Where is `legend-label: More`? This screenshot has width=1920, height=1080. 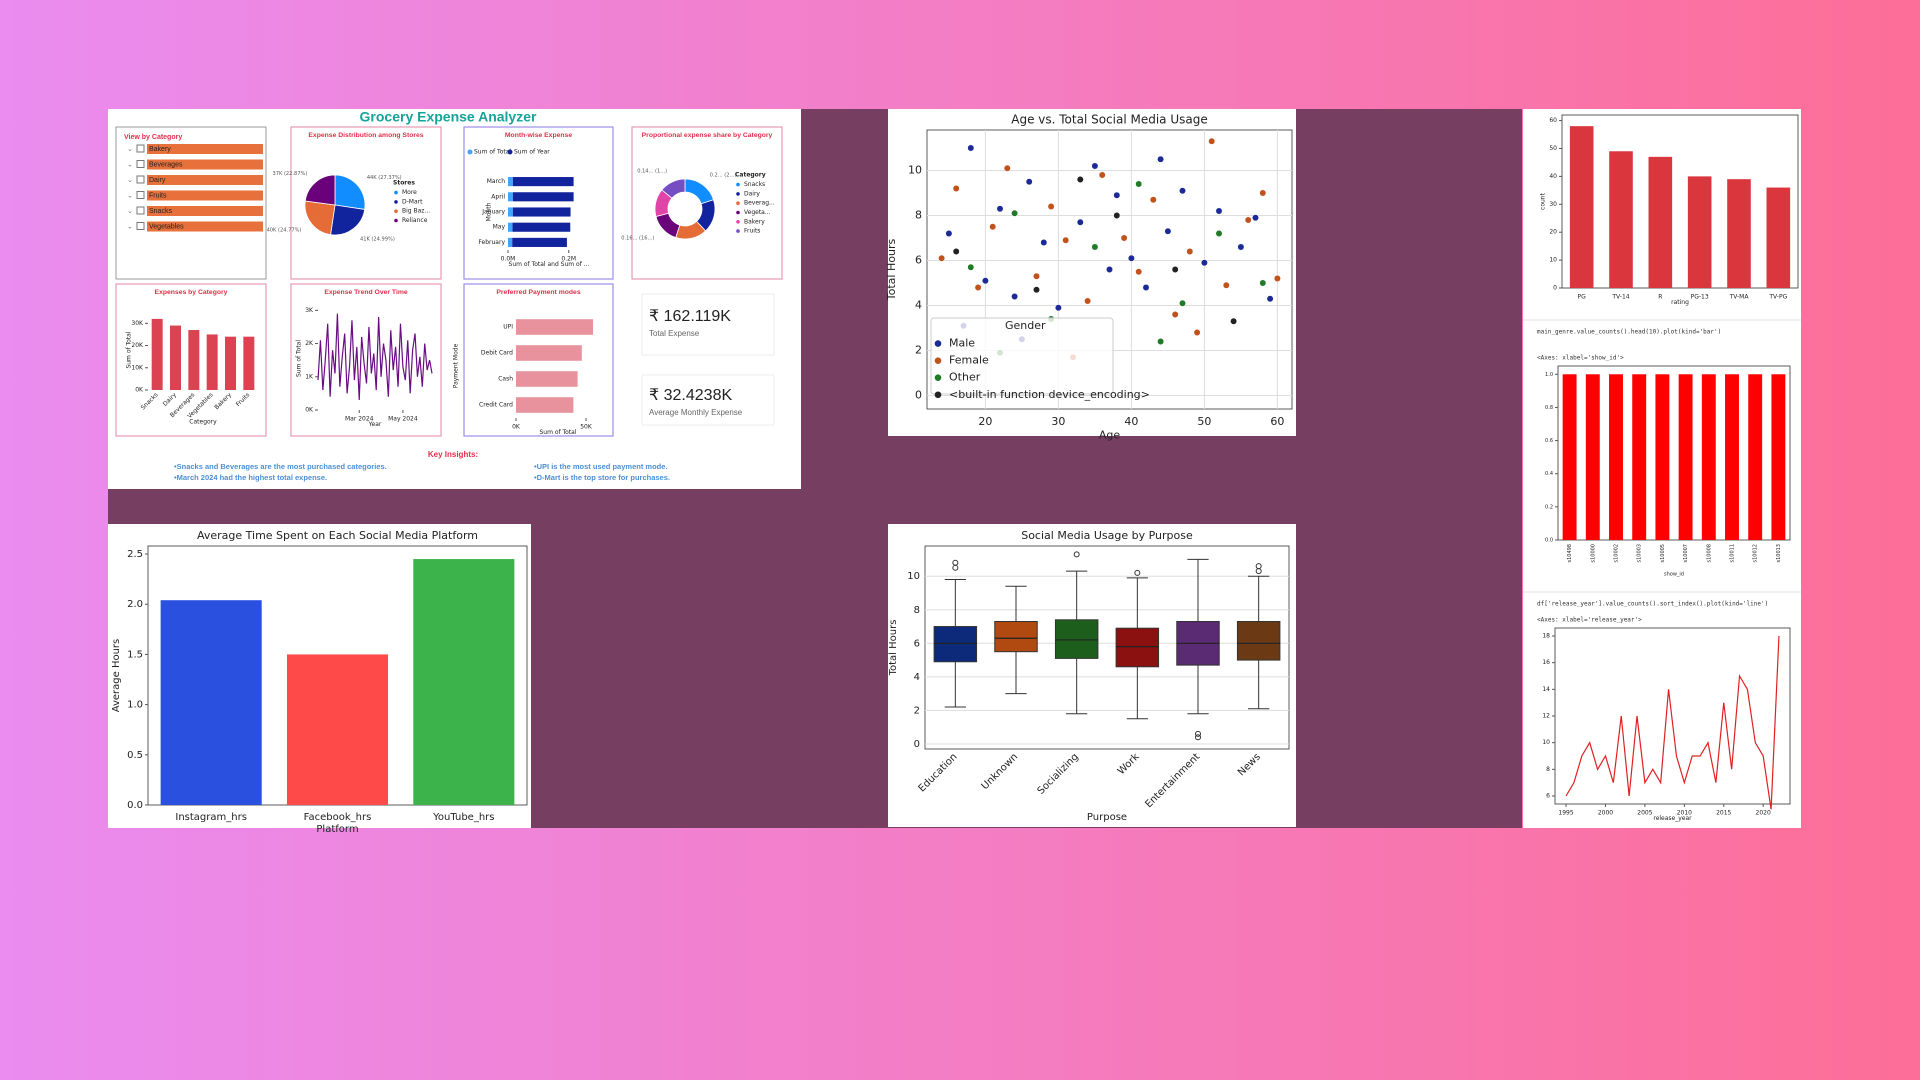 legend-label: More is located at coordinates (409, 192).